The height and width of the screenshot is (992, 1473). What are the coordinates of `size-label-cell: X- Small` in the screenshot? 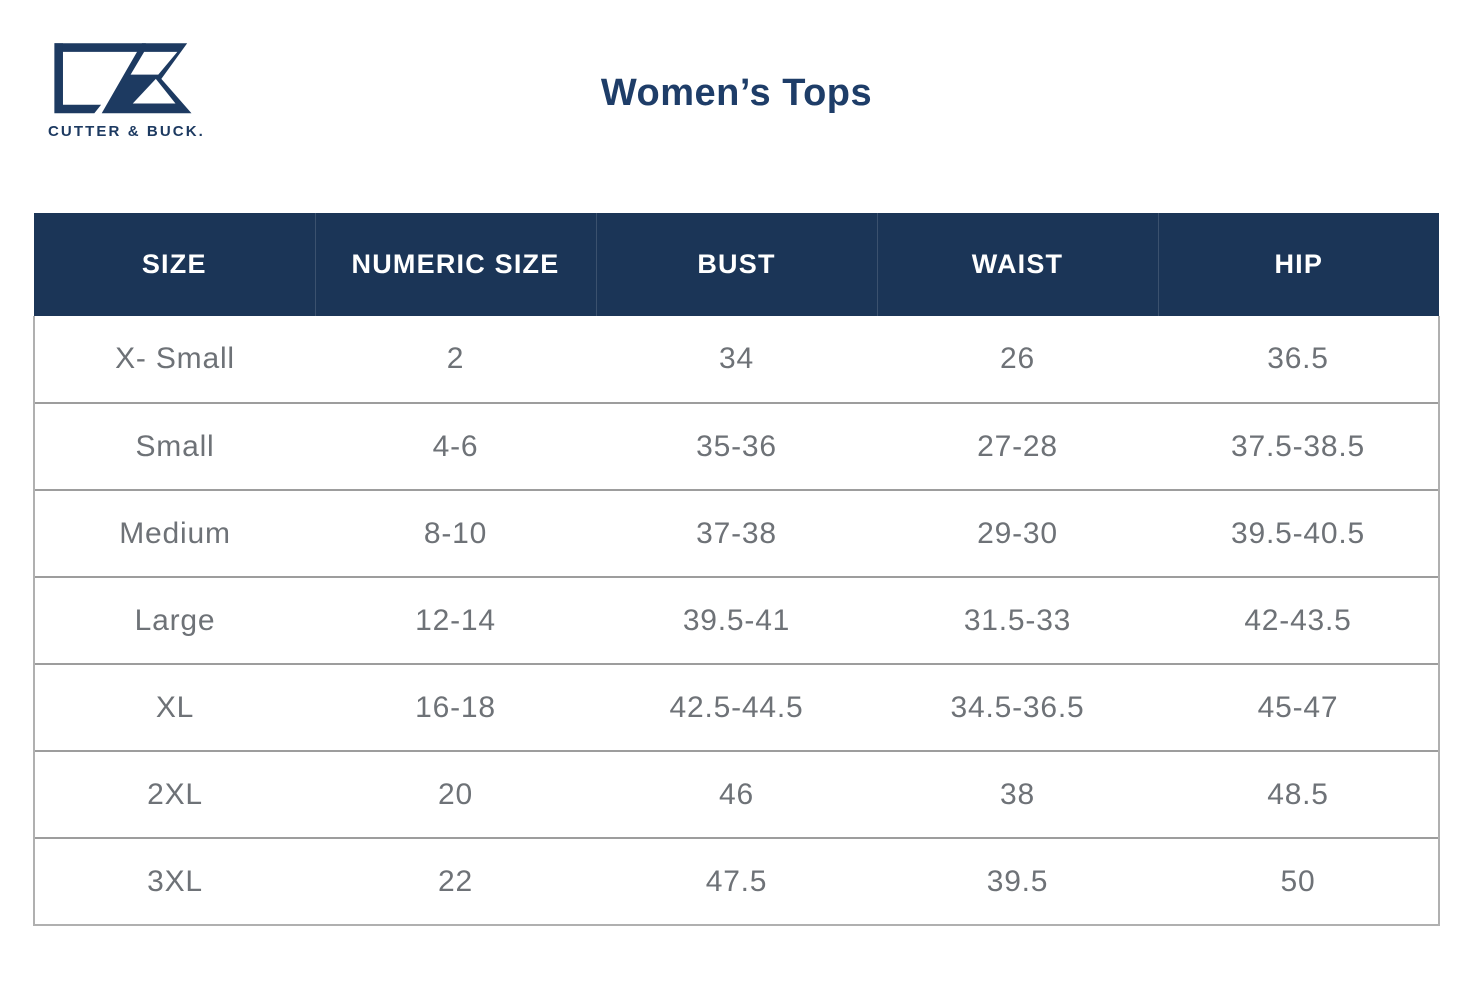 It's located at (174, 359).